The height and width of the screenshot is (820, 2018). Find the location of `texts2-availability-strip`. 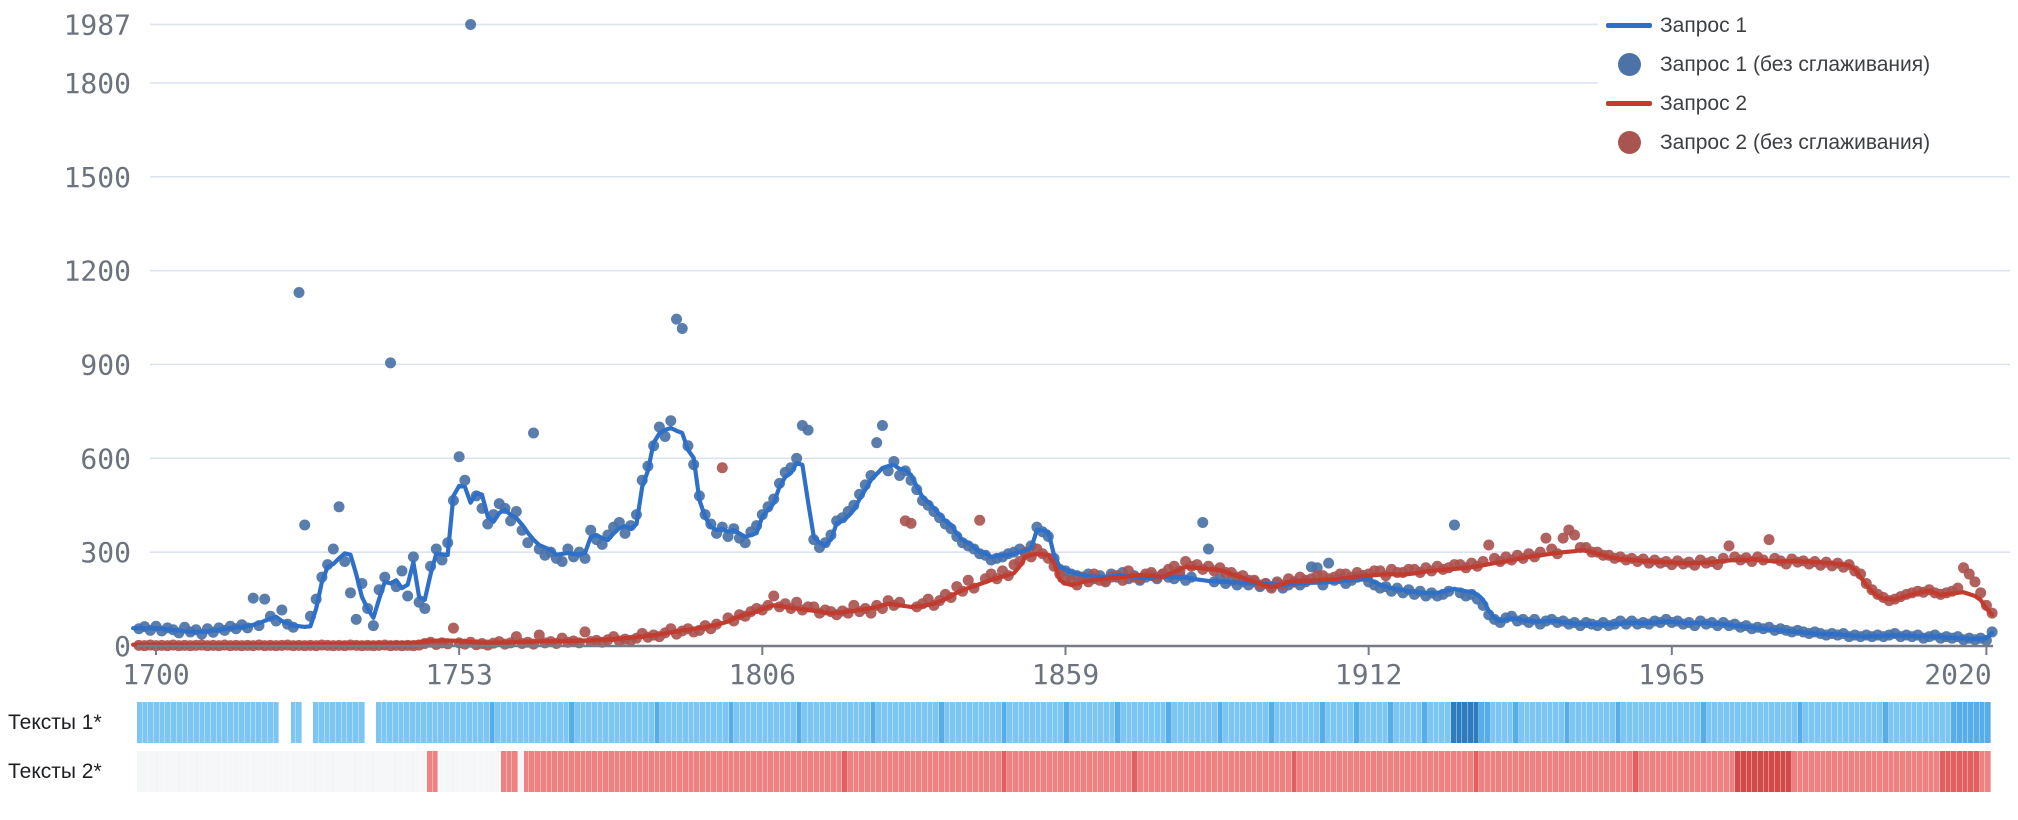

texts2-availability-strip is located at coordinates (1064, 771).